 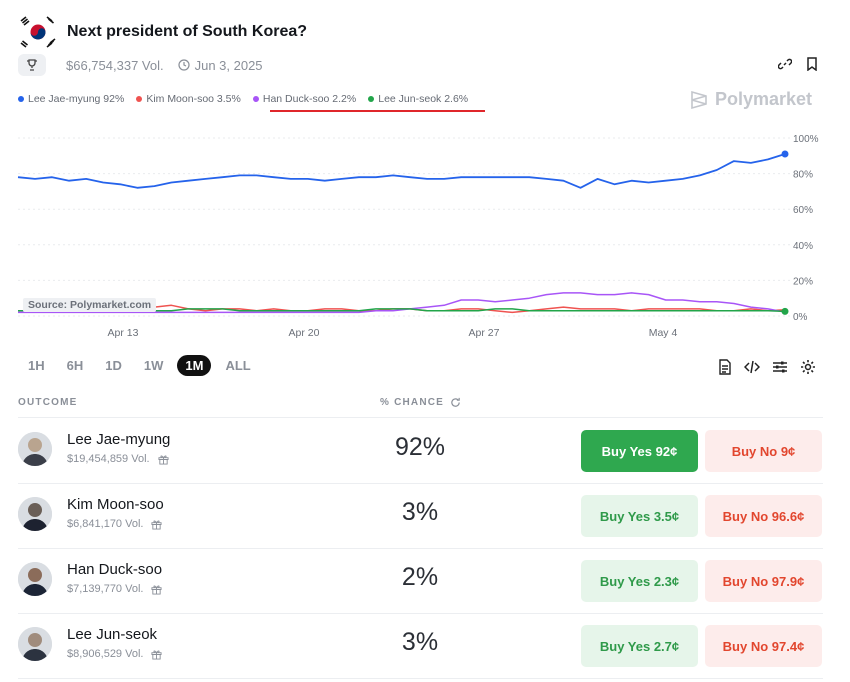 I want to click on buy-no-button: Buy No 9¢, so click(x=763, y=451).